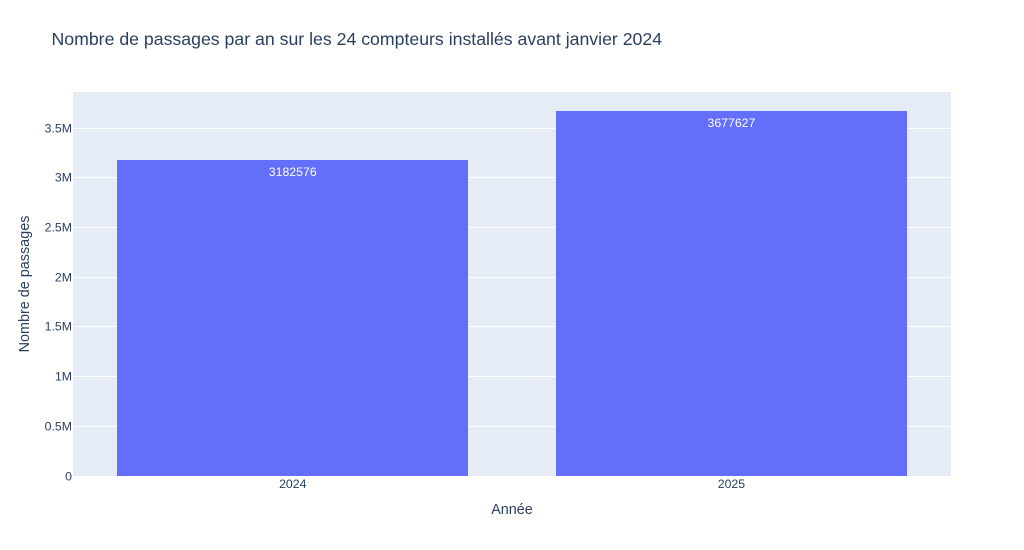  What do you see at coordinates (292, 172) in the screenshot?
I see `bar-value-label: 3182576` at bounding box center [292, 172].